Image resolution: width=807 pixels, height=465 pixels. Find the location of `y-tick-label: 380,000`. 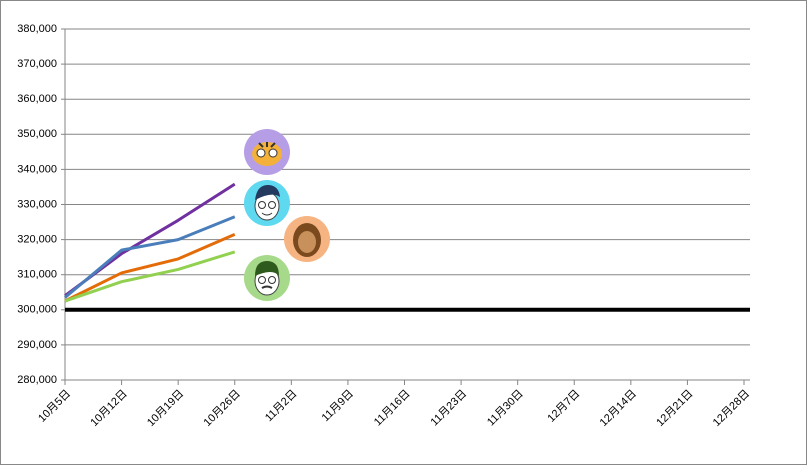

y-tick-label: 380,000 is located at coordinates (37, 29).